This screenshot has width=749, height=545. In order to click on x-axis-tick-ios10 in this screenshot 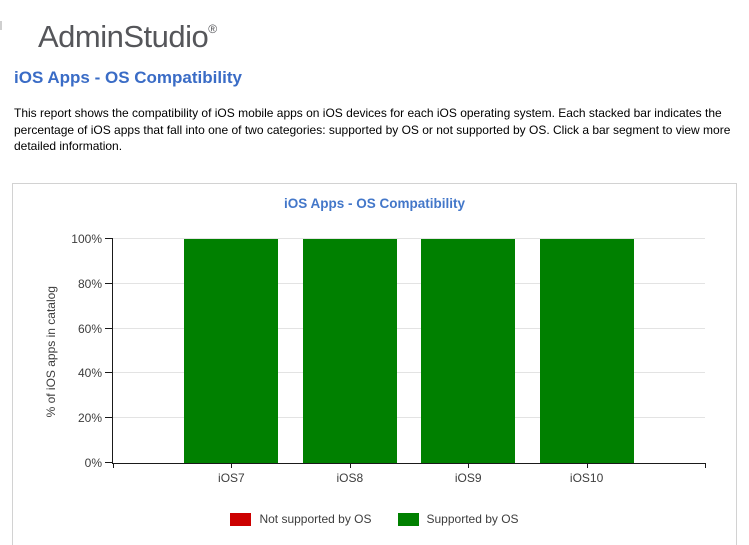, I will do `click(587, 465)`.